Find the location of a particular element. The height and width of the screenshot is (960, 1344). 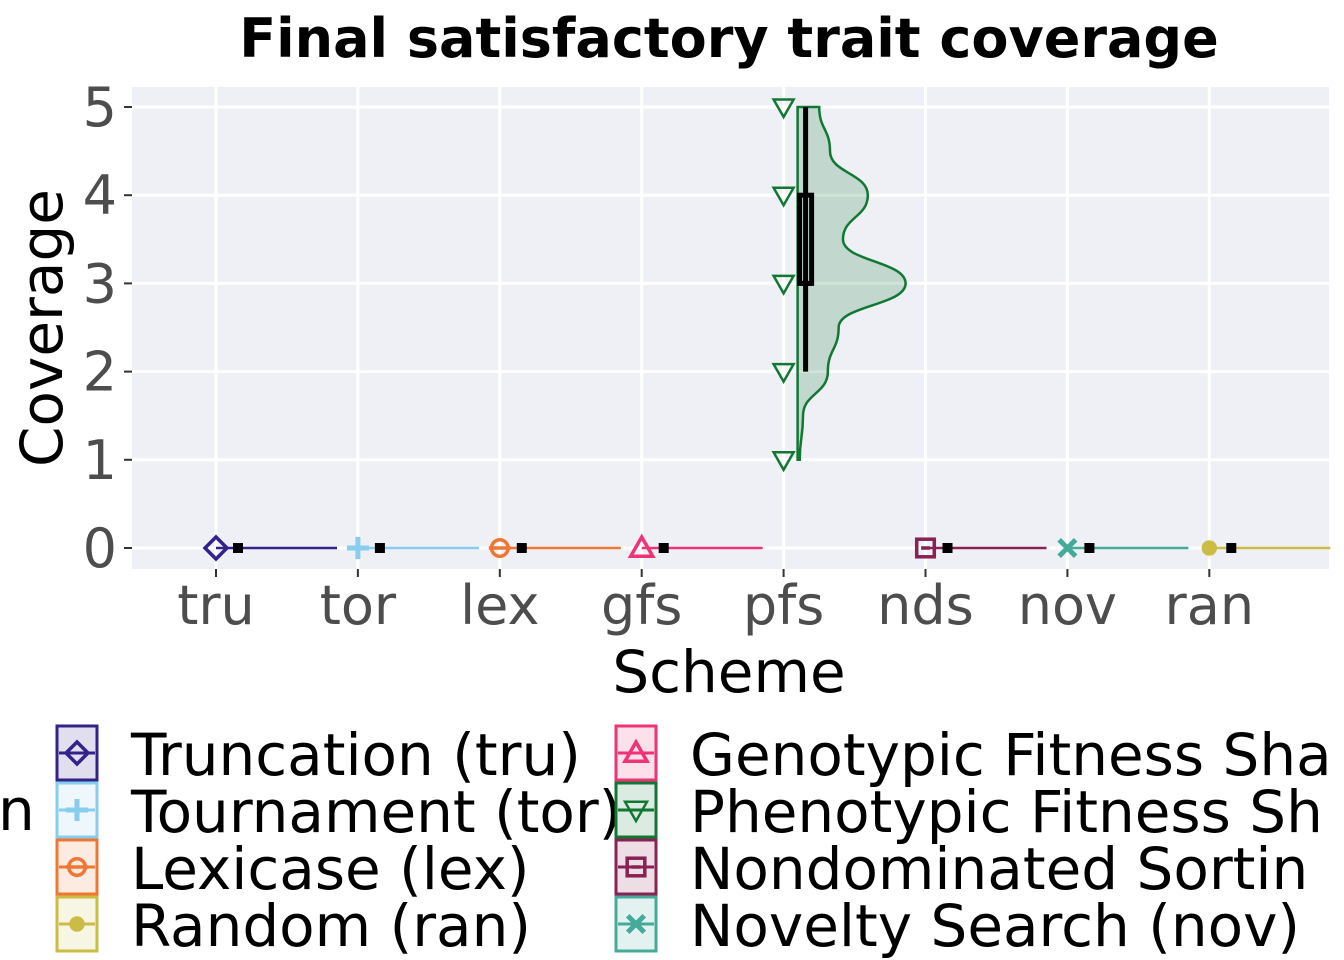

legend-item-tru: Truncation (tru) is located at coordinates (318, 755).